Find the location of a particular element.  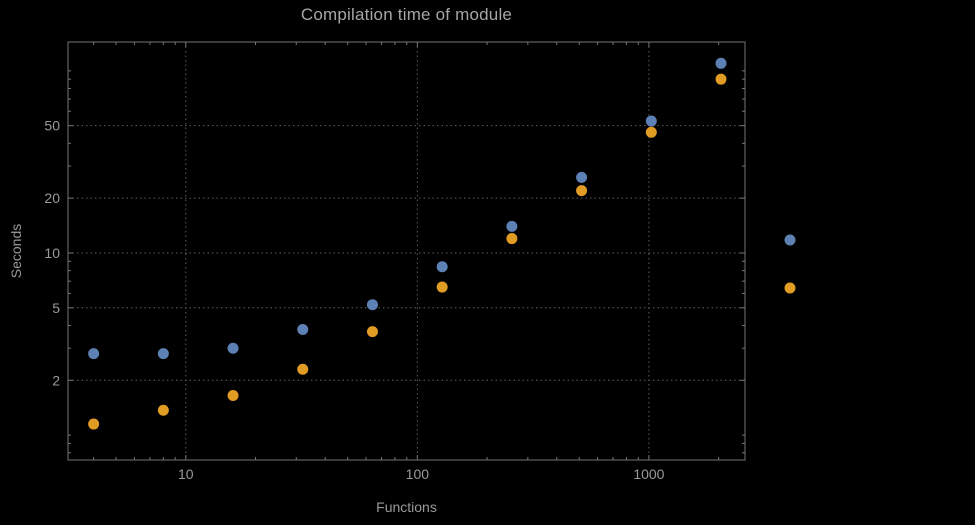

y-tick-label: 5 is located at coordinates (56, 308).